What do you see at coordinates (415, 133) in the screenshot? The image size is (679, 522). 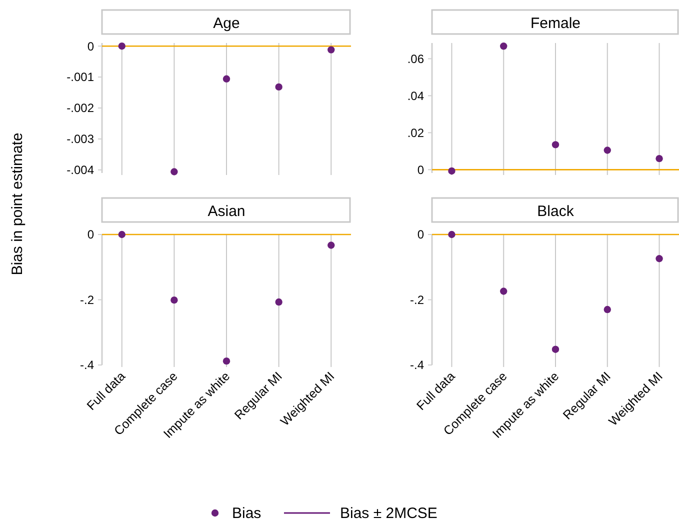 I see `y-tick-label: .02` at bounding box center [415, 133].